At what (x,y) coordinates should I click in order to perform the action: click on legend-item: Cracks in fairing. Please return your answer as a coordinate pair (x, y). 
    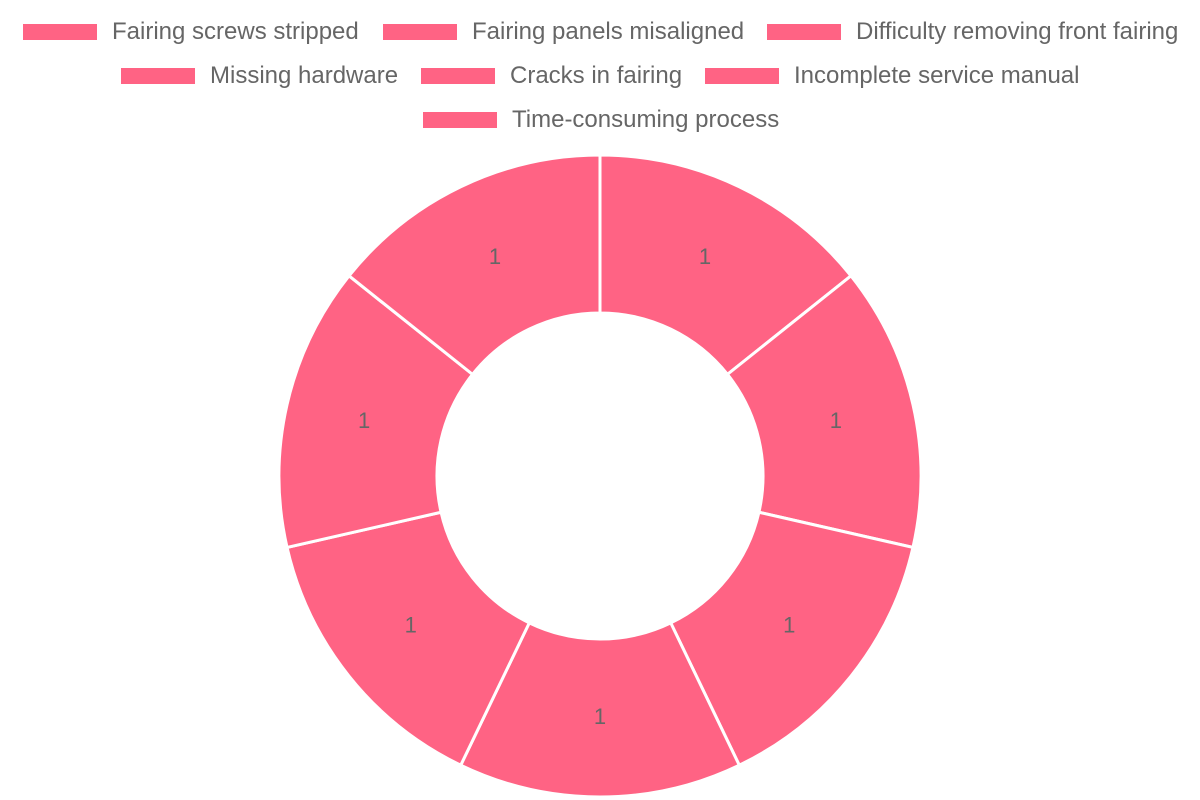
    Looking at the image, I should click on (551, 75).